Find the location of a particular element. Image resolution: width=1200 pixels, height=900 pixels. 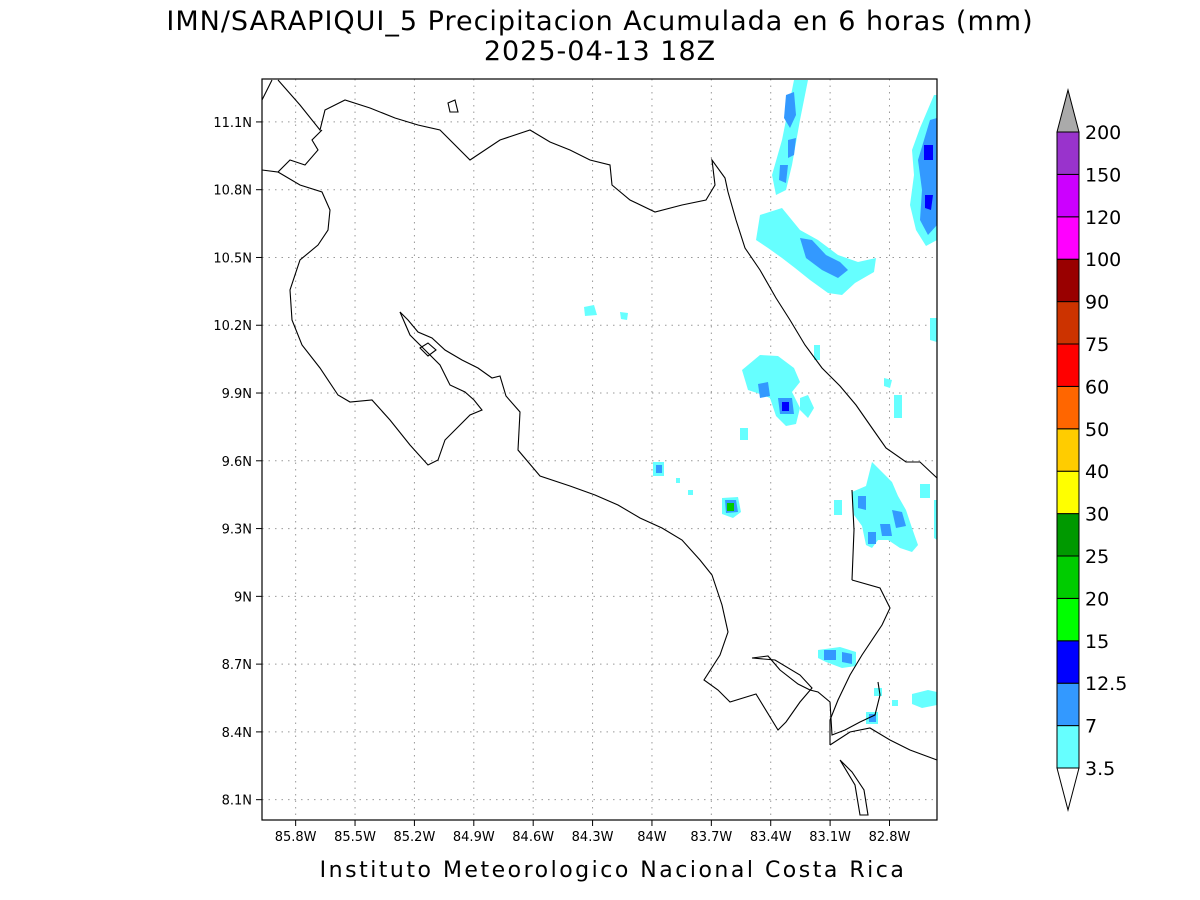

colorbar-label: 100 is located at coordinates (1103, 260).